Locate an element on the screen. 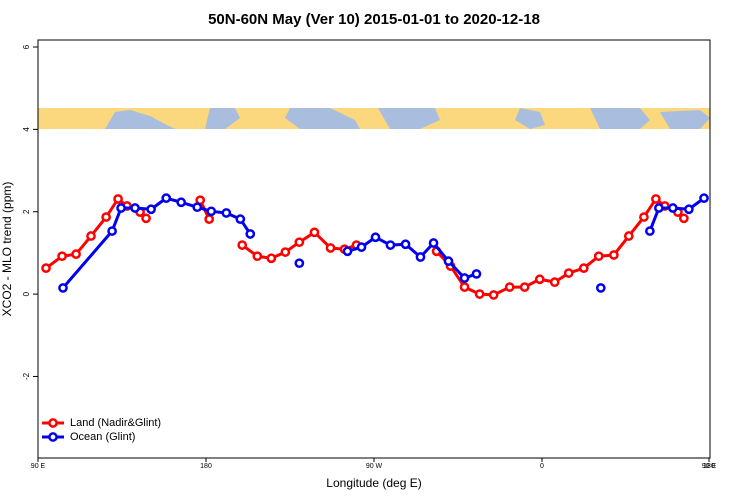 This screenshot has height=500, width=750. y-axis-label: XCO2 - MLO trend (ppm) is located at coordinates (7, 249).